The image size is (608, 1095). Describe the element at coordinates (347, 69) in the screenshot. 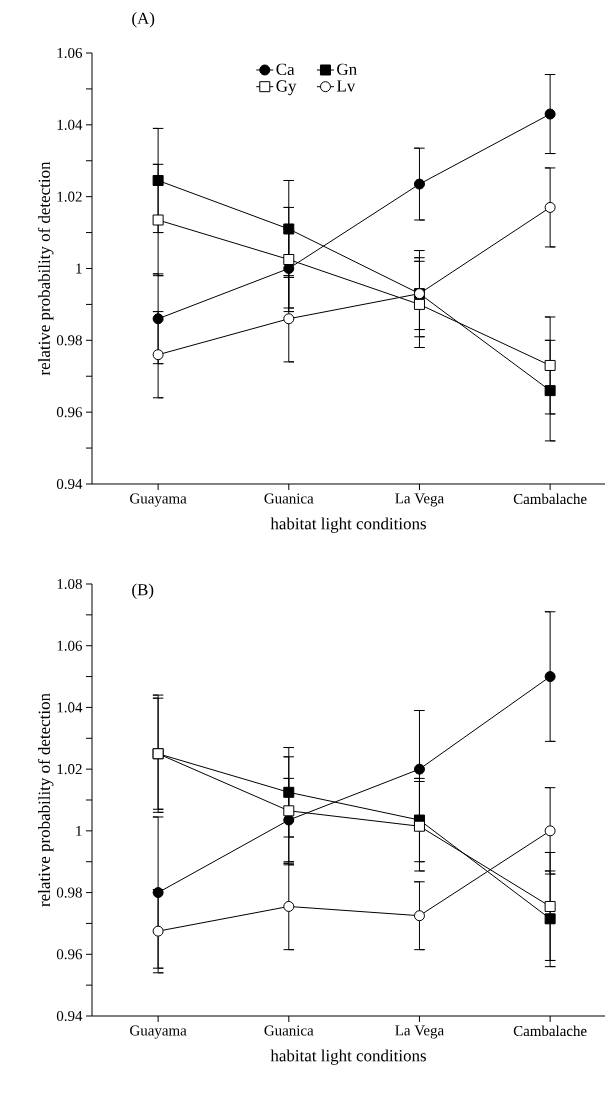

I see `legend-label: Gn` at that location.